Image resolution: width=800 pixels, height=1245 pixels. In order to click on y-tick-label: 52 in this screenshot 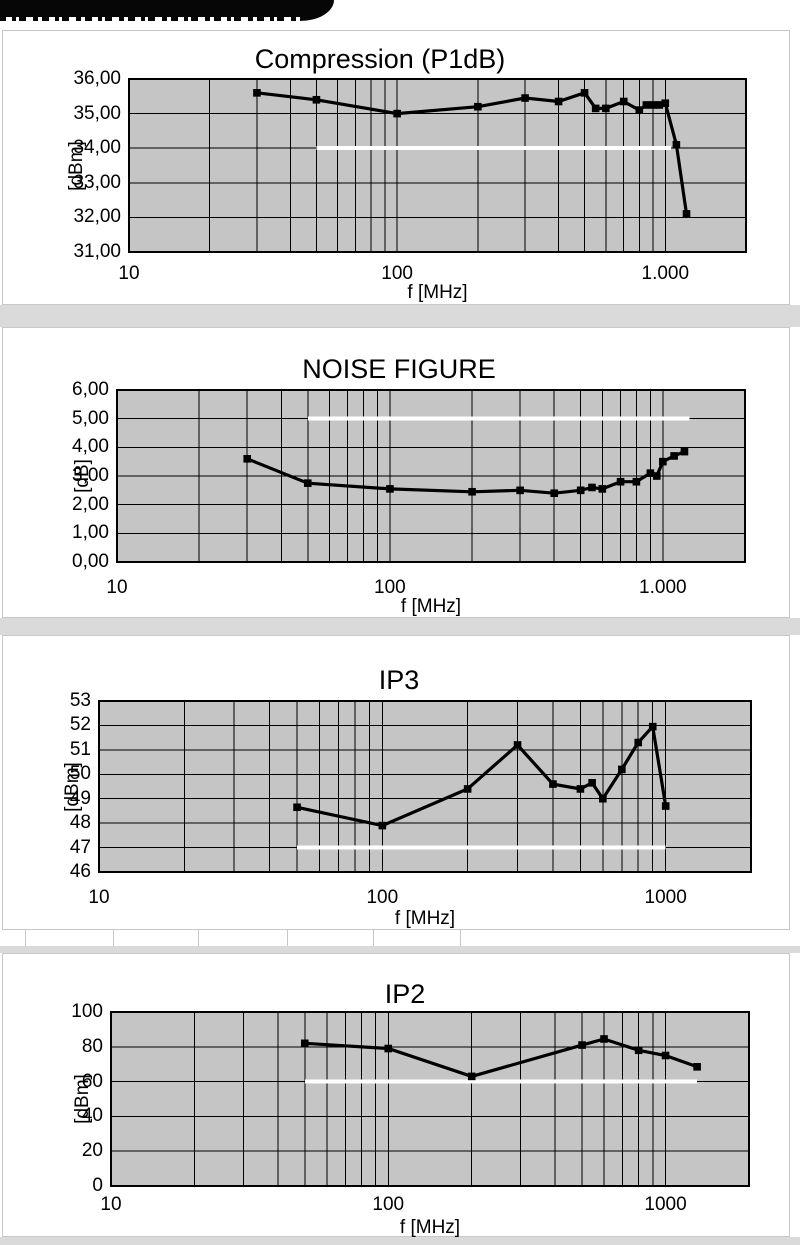, I will do `click(80, 725)`.